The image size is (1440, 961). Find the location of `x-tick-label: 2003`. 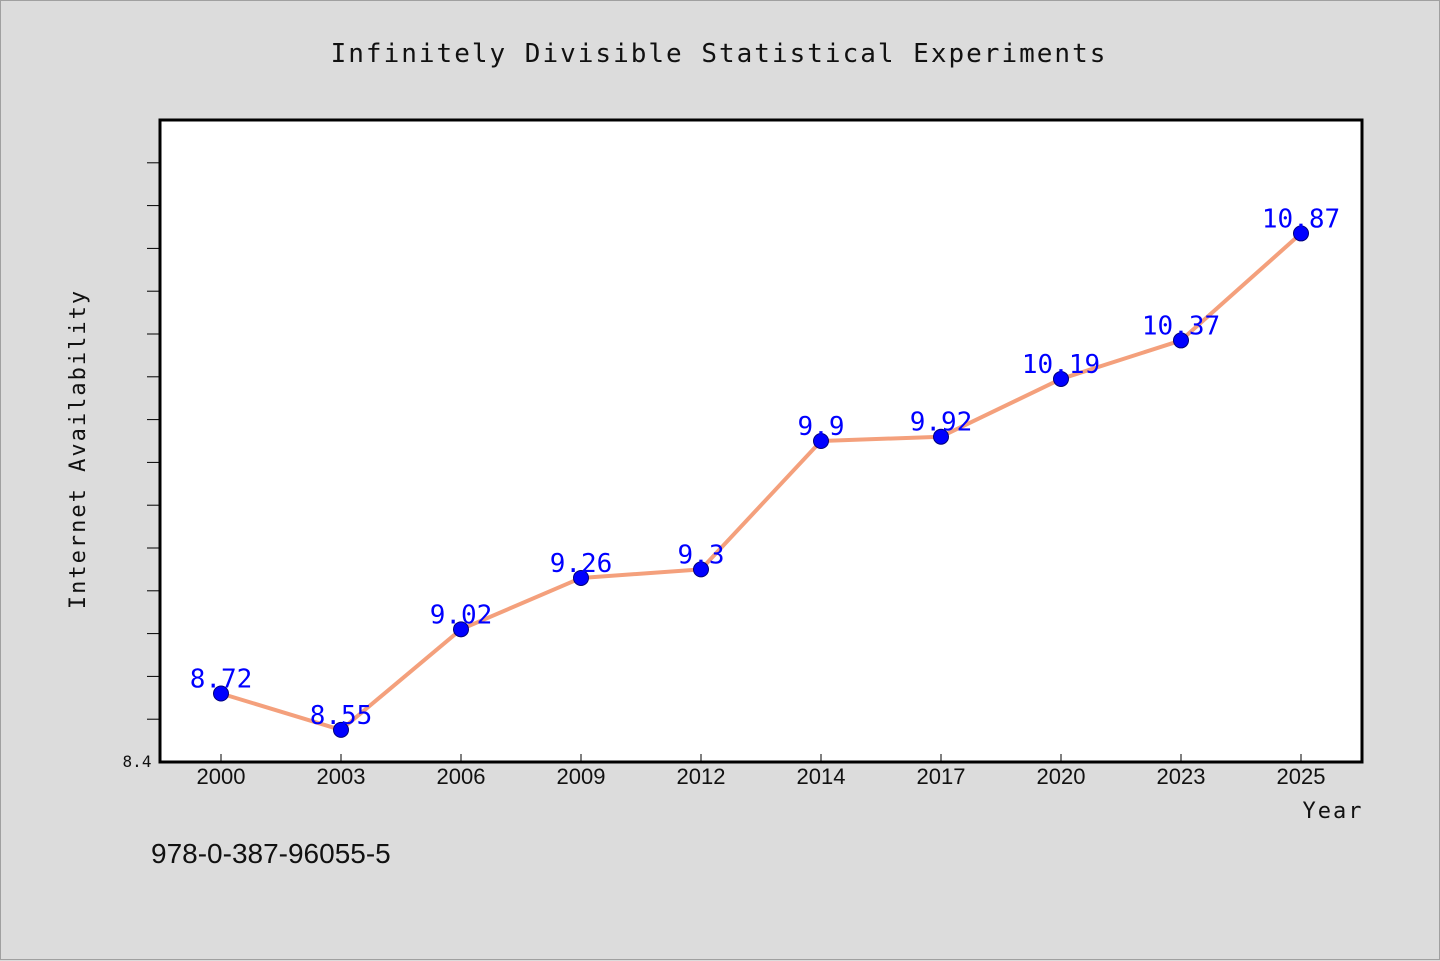

x-tick-label: 2003 is located at coordinates (341, 776).